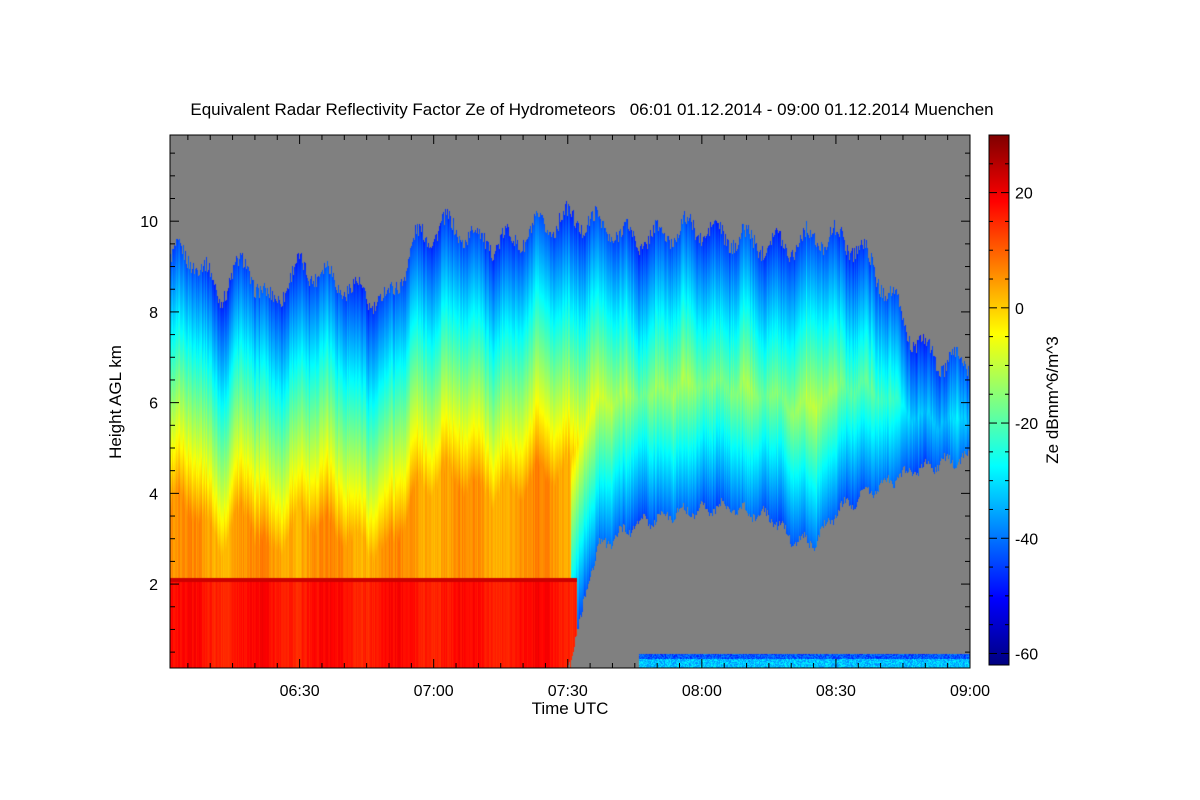  I want to click on colorbar-label: Ze dBmm^6/m^3, so click(1052, 399).